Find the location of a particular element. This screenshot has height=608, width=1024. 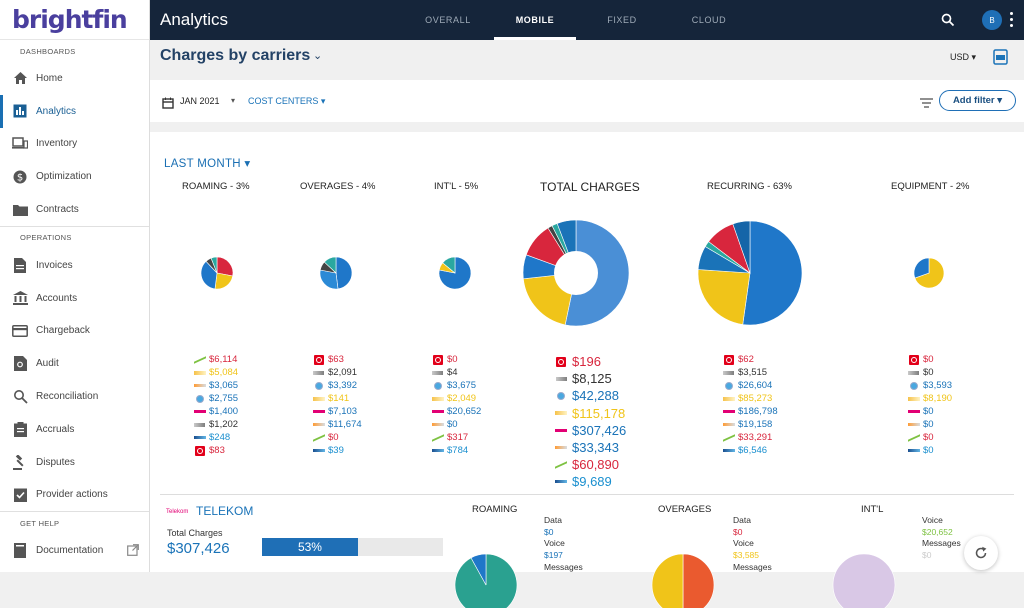

carrier-value-row: $7,103 is located at coordinates (337, 411).